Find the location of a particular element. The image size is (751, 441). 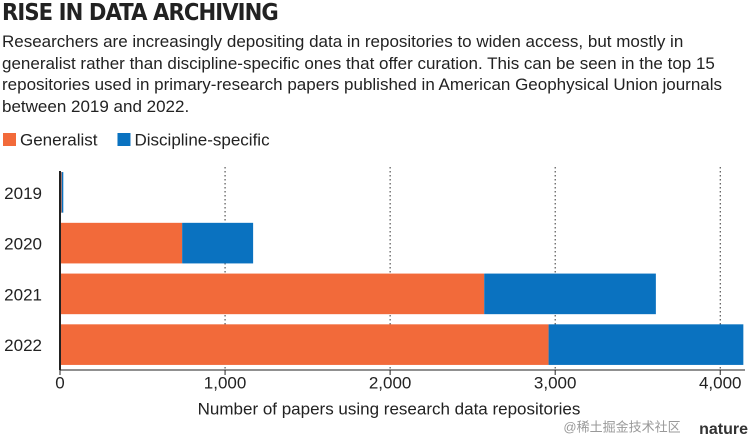

chart-title: RISE IN DATA ARCHIVING is located at coordinates (140, 13).